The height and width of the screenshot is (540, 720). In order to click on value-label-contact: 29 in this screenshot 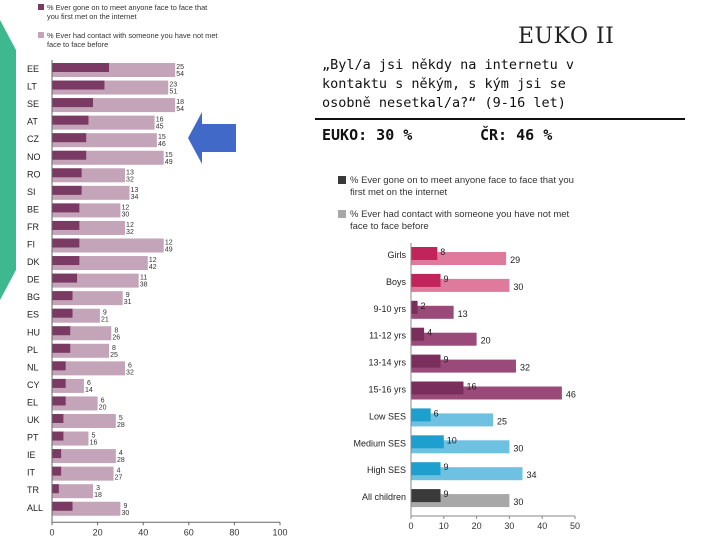, I will do `click(515, 260)`.